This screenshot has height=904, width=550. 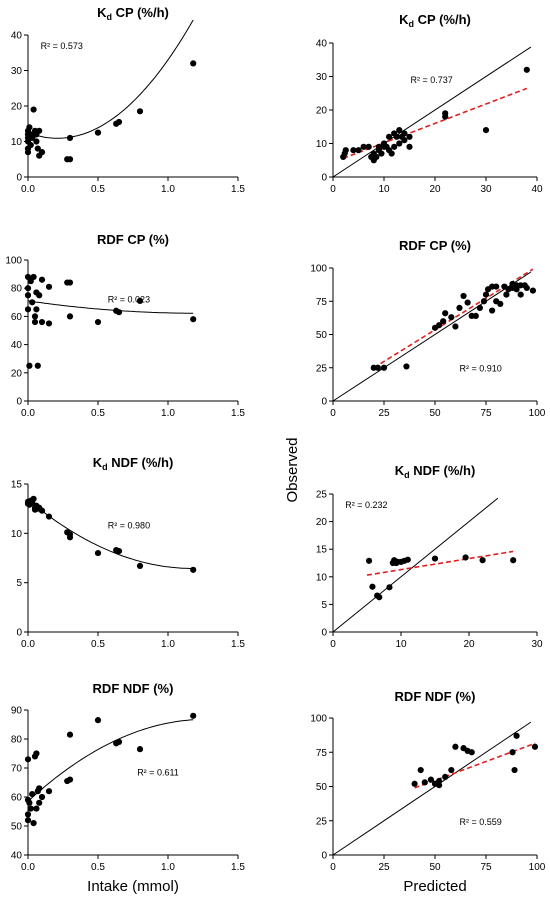 I want to click on y-axis-label-right: Observed, so click(x=292, y=469).